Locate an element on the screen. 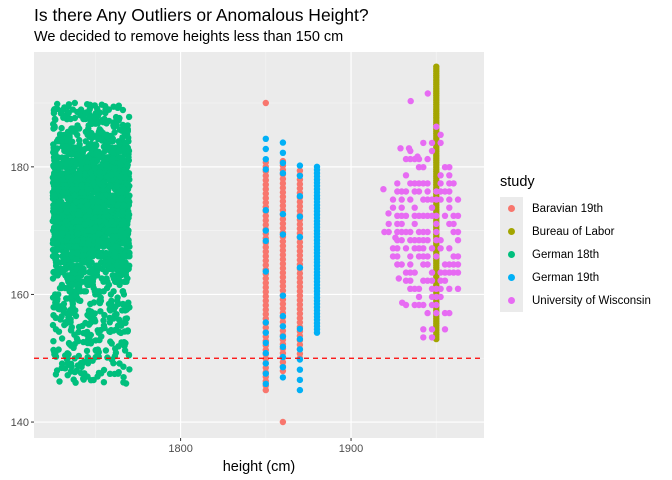  legend-swatch is located at coordinates (511, 254).